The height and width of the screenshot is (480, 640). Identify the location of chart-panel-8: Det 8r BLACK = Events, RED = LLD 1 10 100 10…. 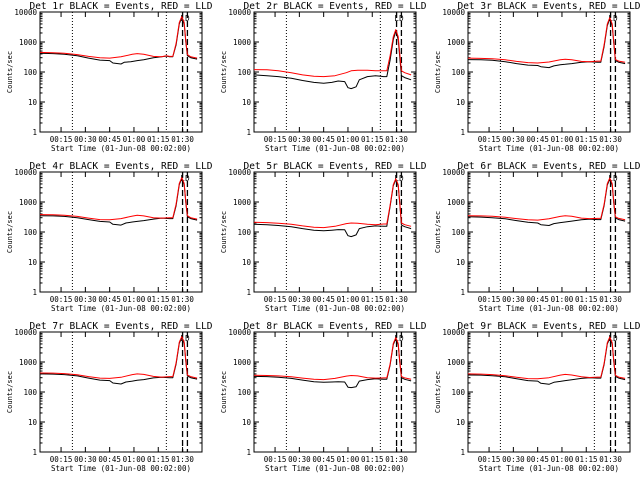
(323, 397).